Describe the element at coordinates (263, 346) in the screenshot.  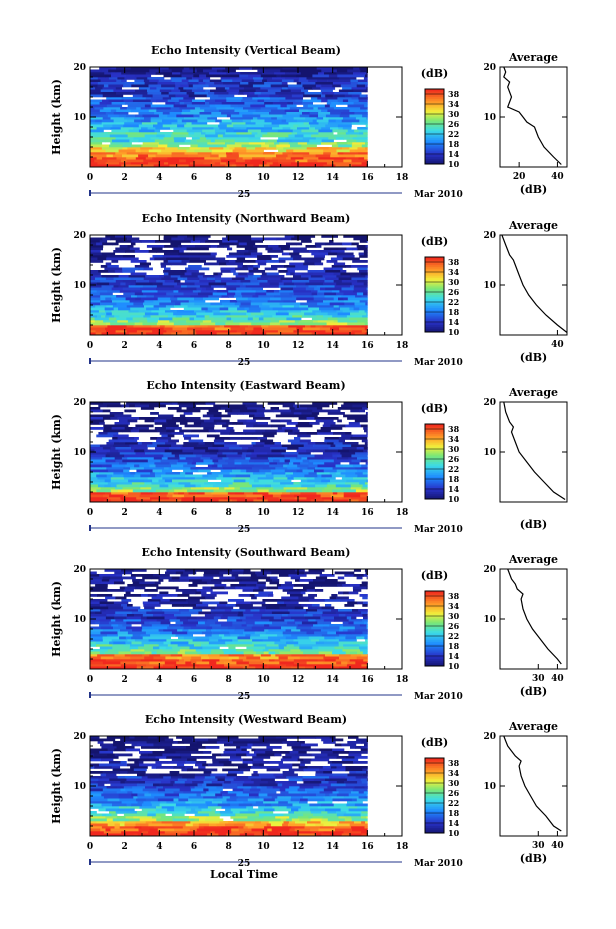
I see `x-tick-label: 10` at that location.